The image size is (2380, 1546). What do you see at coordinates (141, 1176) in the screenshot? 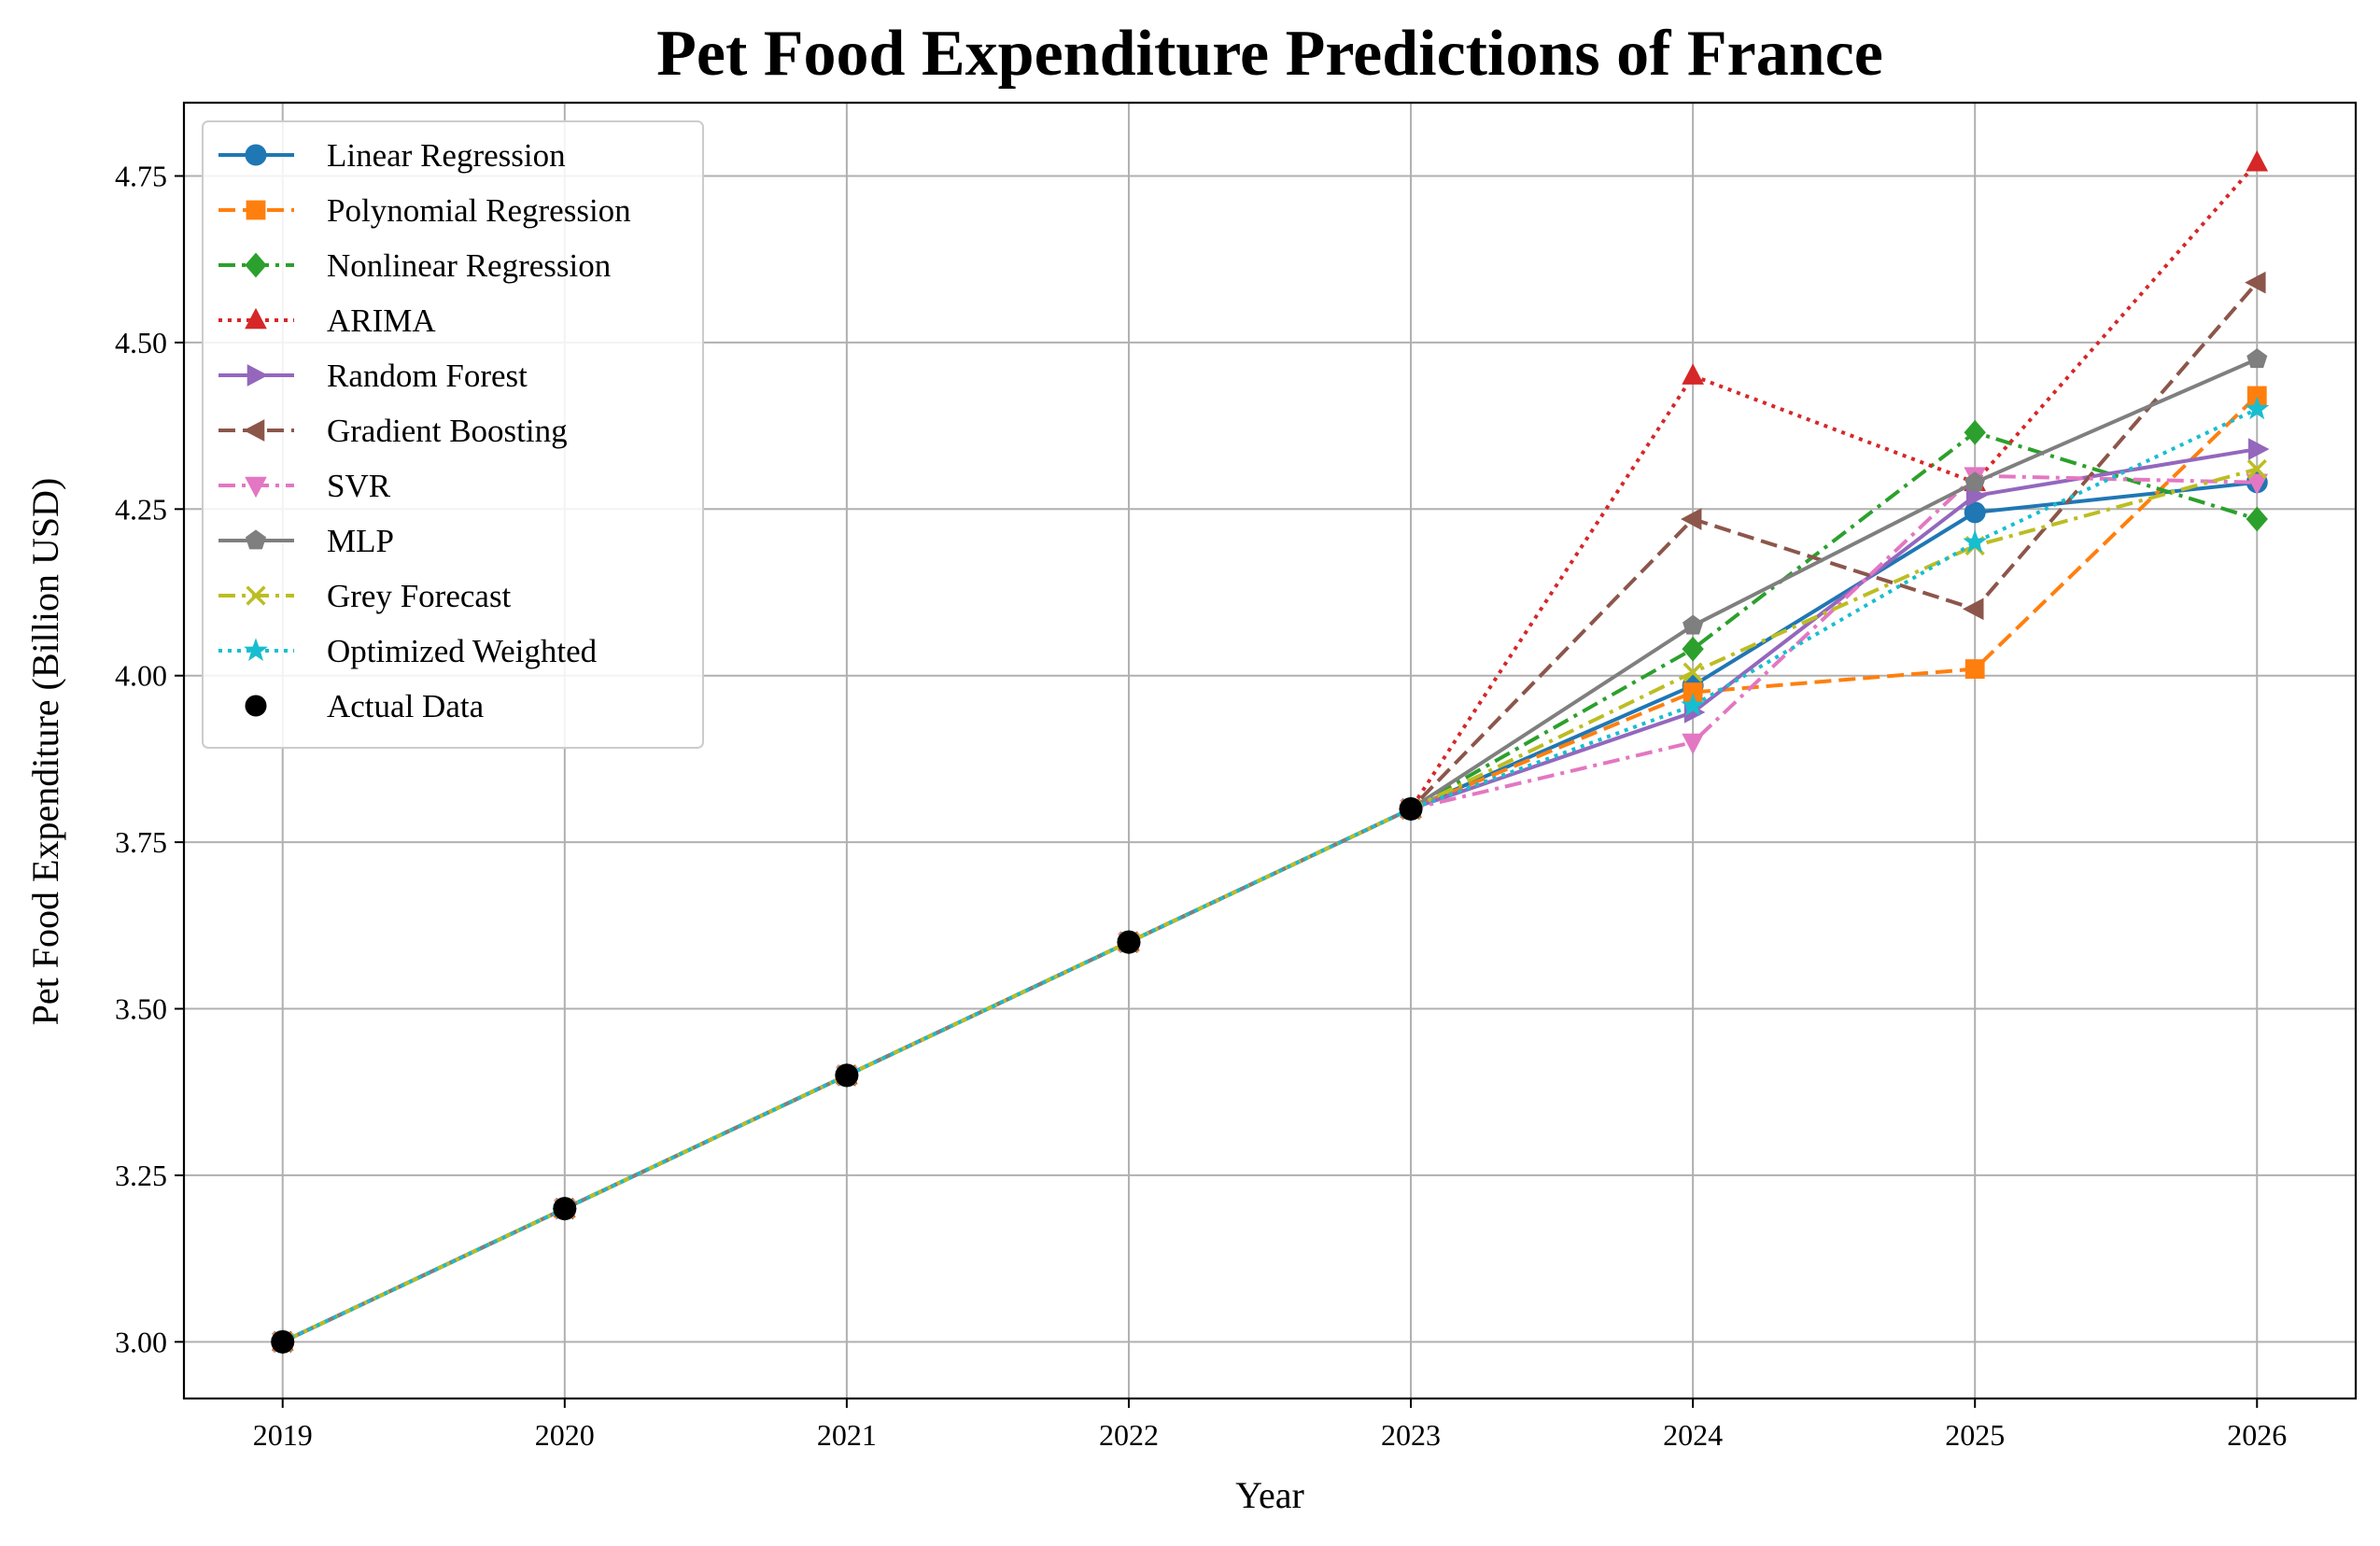
I see `y-tick-label: 3.25` at bounding box center [141, 1176].